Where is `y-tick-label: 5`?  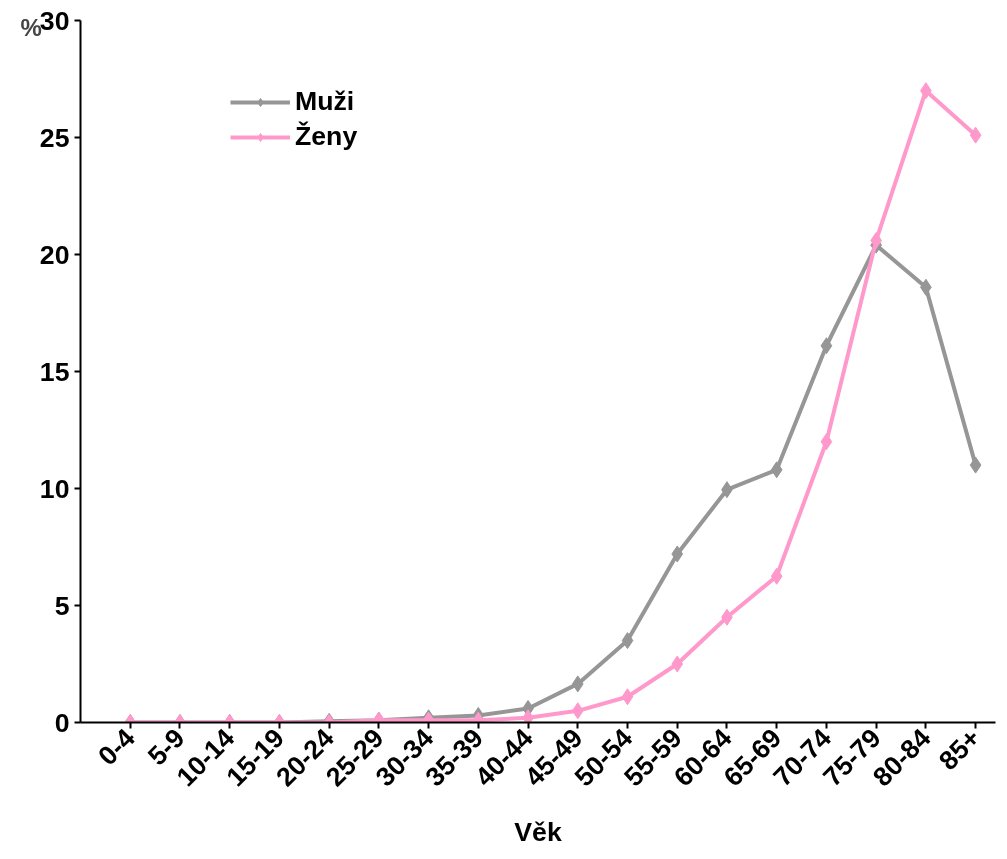
y-tick-label: 5 is located at coordinates (62, 605).